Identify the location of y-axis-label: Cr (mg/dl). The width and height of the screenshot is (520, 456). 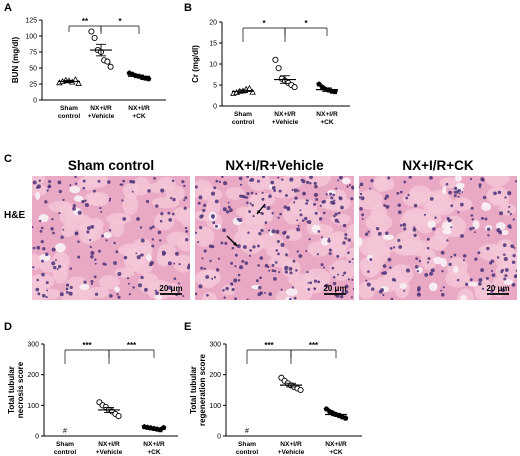
(195, 64).